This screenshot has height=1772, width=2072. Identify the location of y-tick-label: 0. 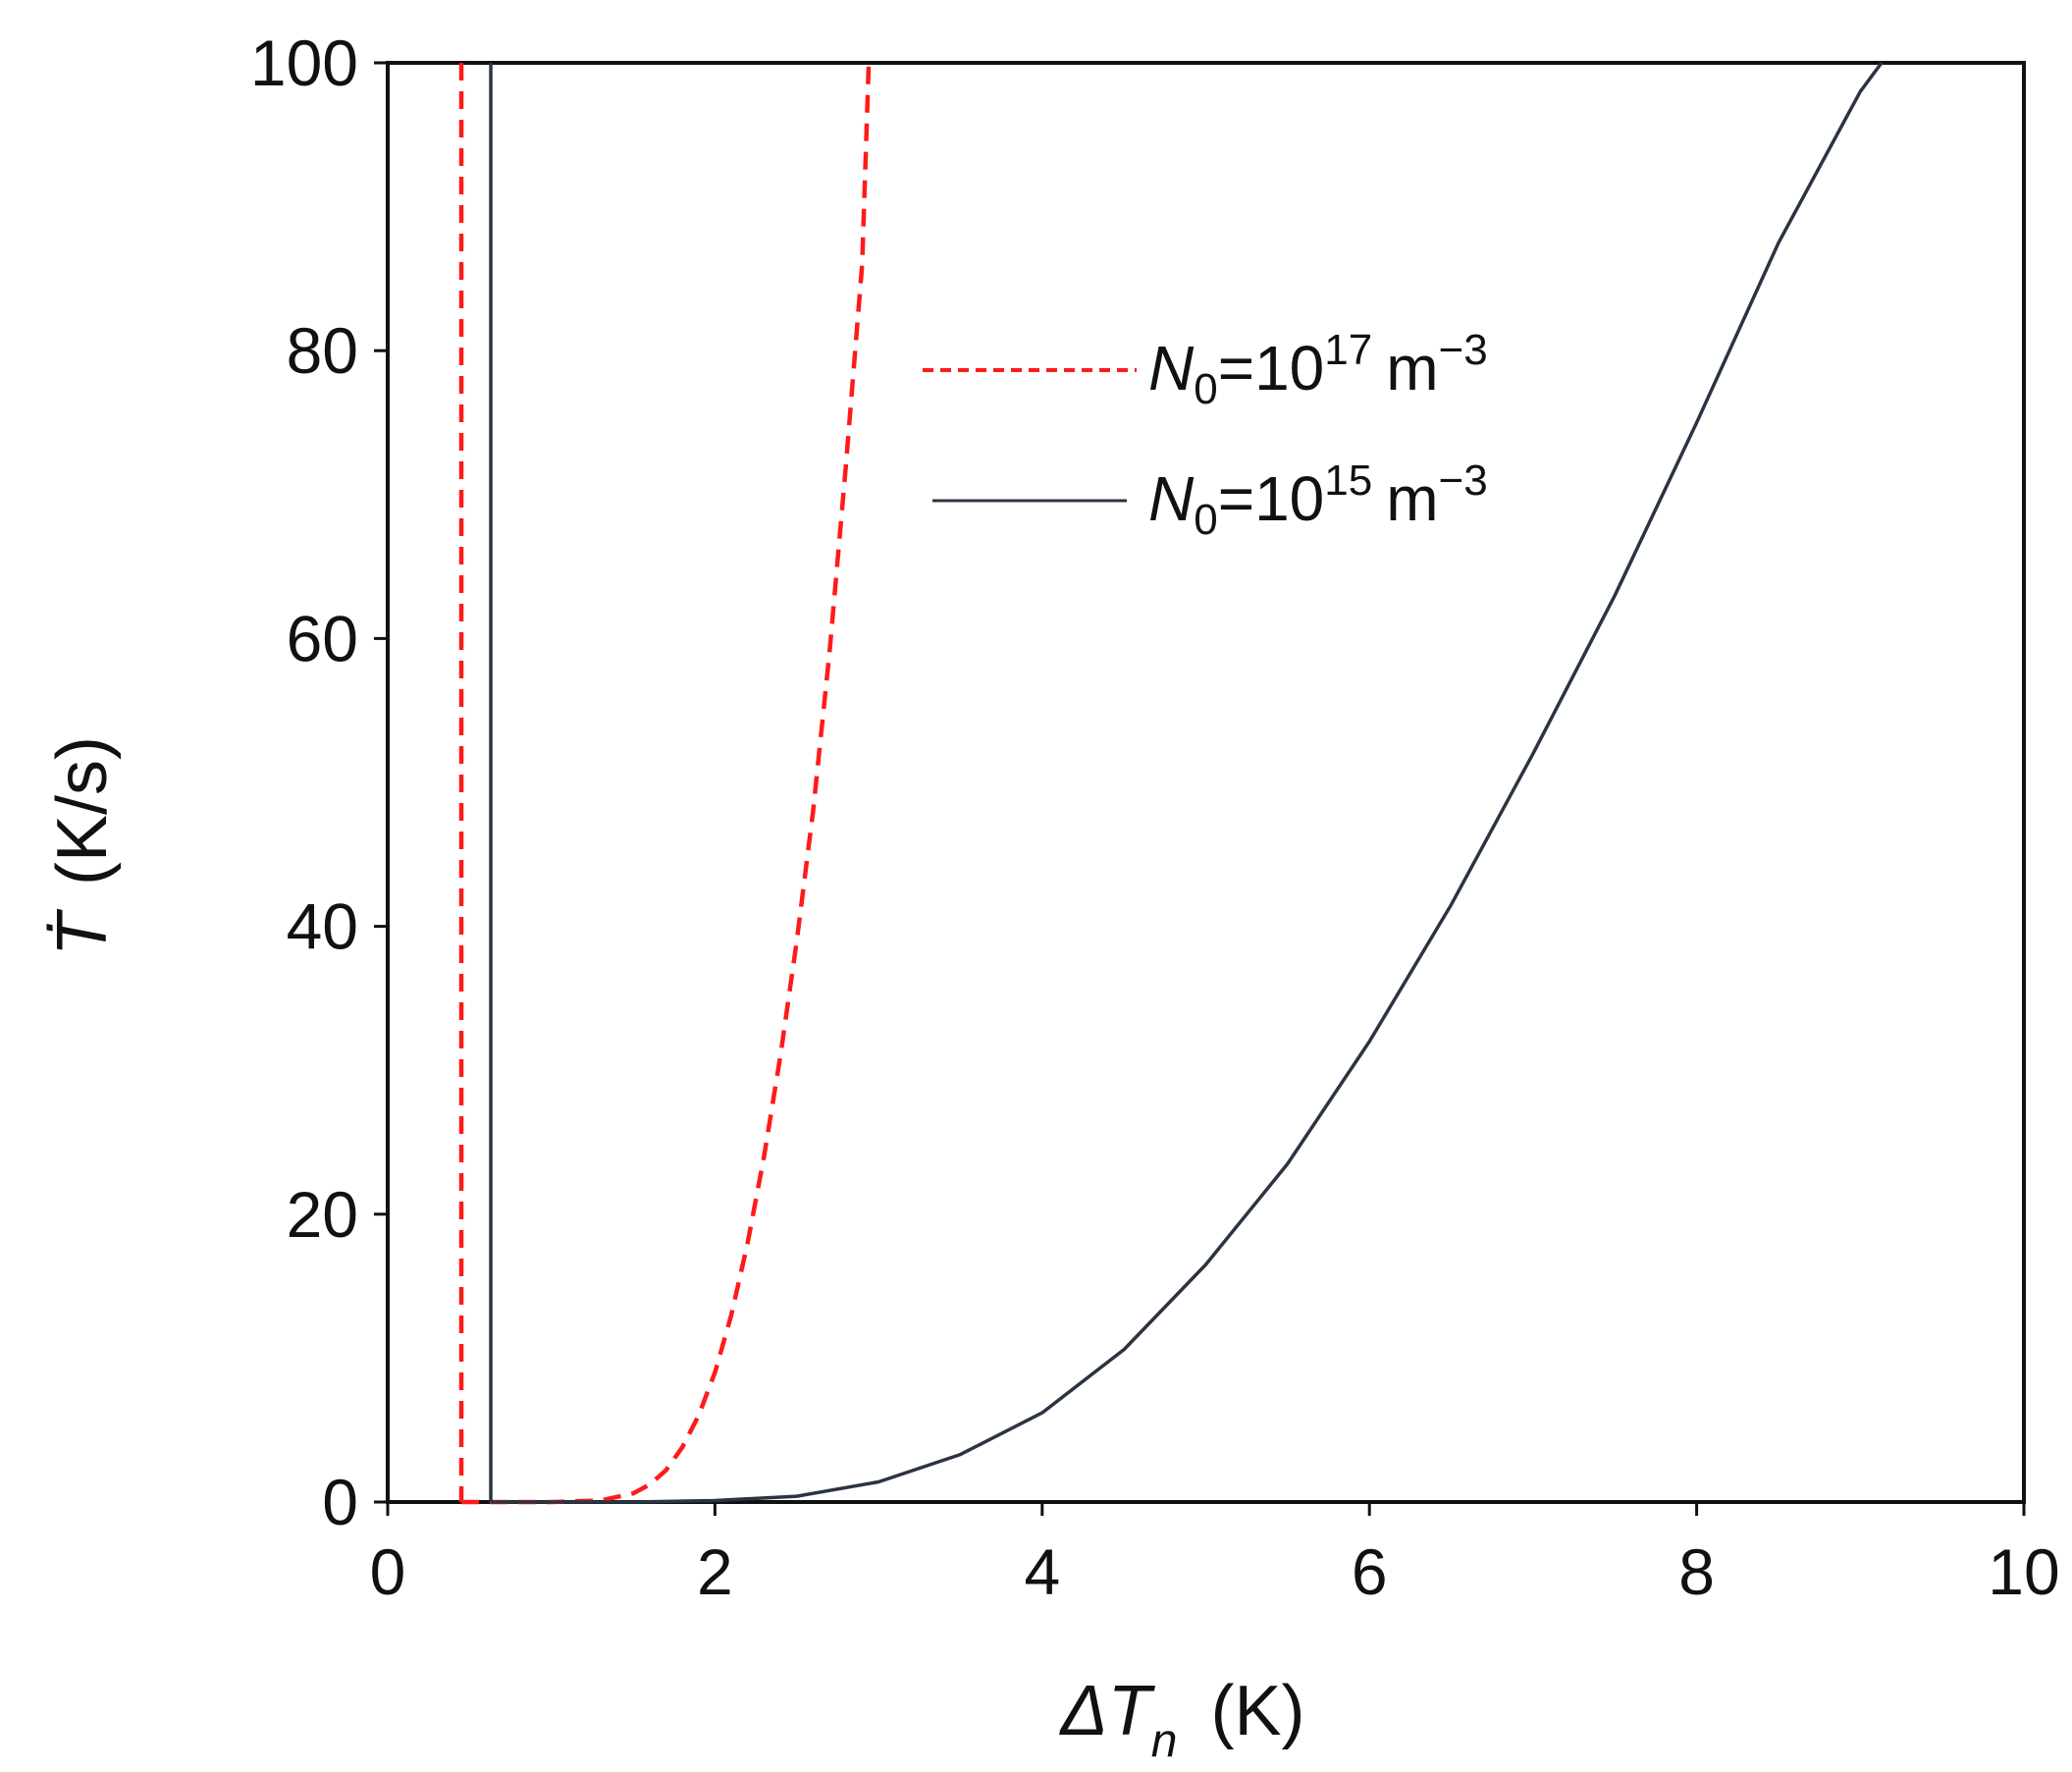
(340, 1502).